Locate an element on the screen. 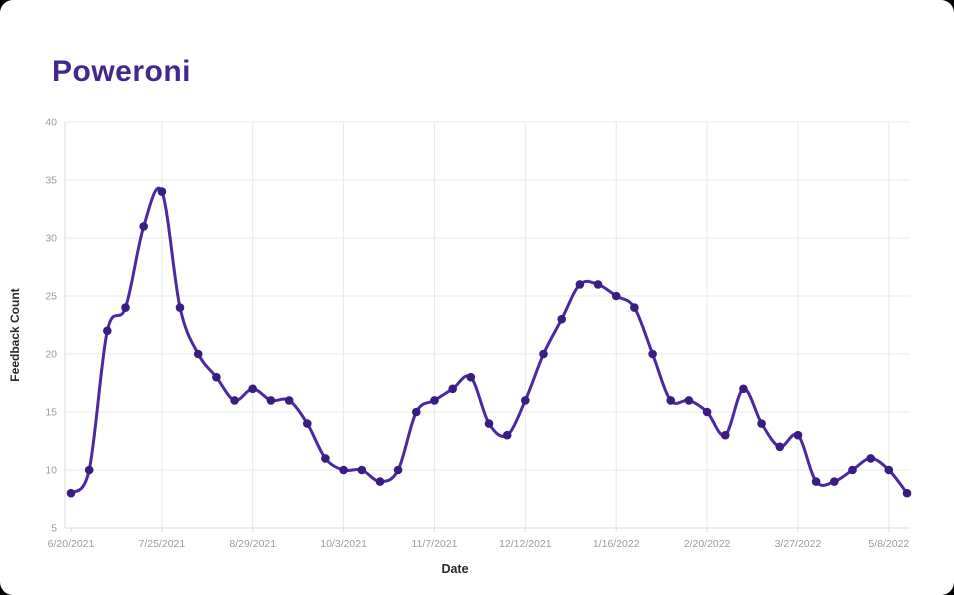  x-tick-label: 7/25/2021 is located at coordinates (162, 544).